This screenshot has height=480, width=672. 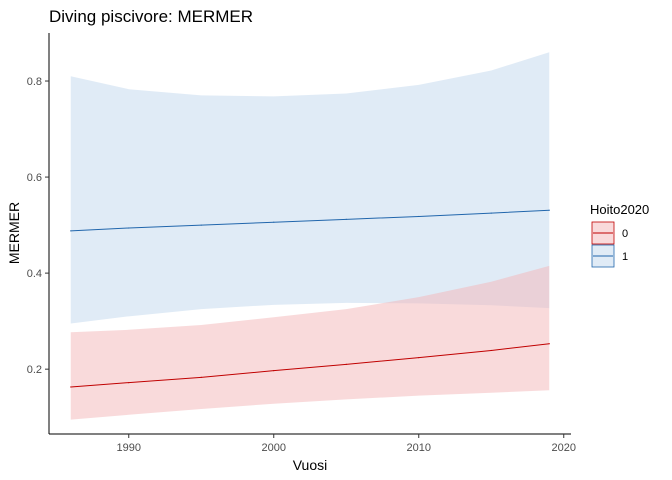 What do you see at coordinates (564, 448) in the screenshot?
I see `x-tick-label: 2020` at bounding box center [564, 448].